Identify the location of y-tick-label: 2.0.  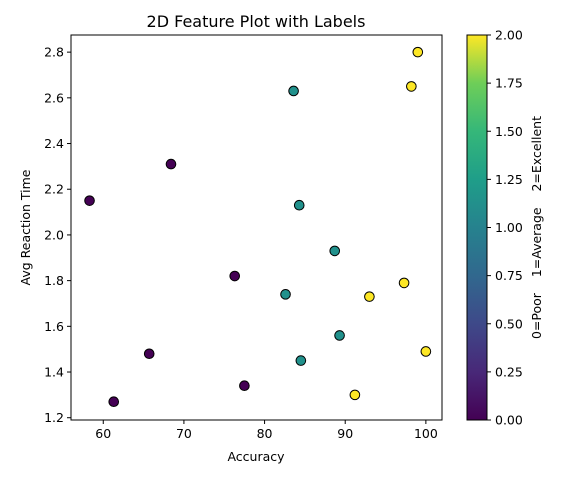
(54, 234).